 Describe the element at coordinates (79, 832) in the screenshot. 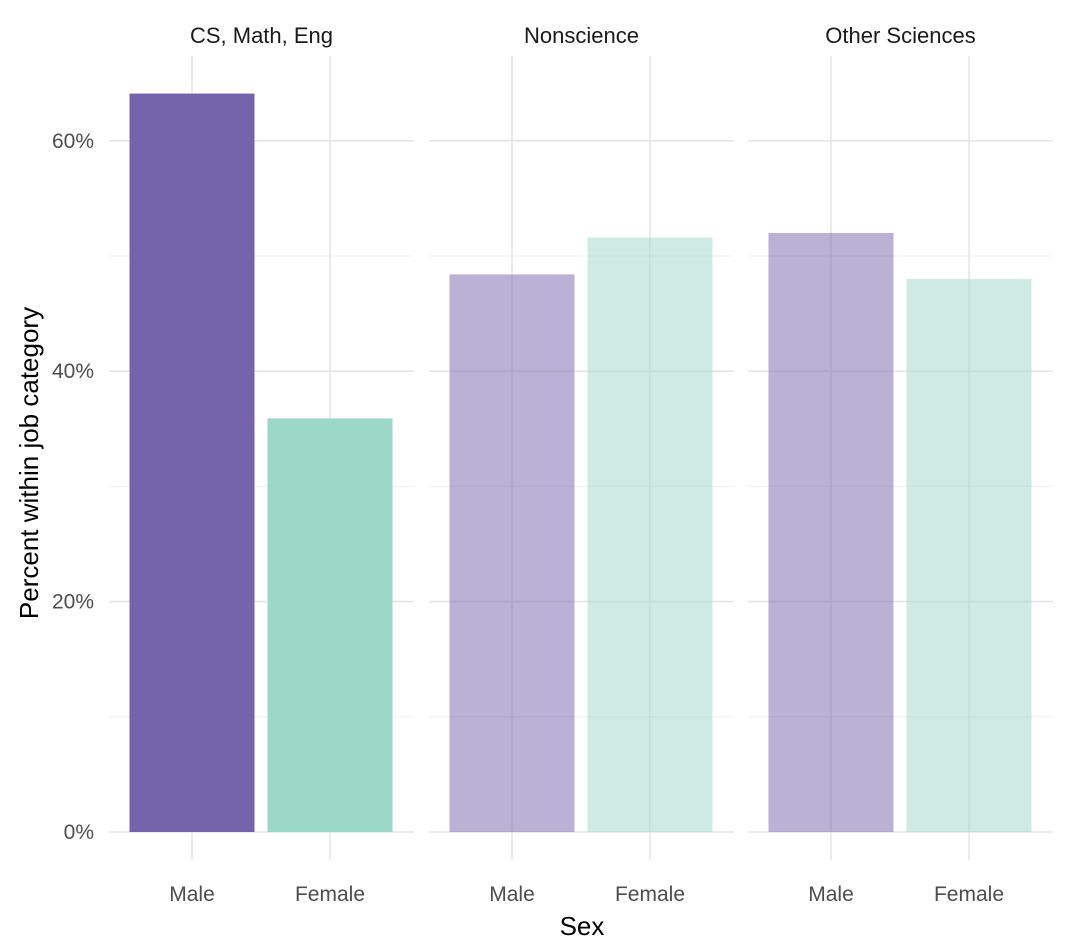

I see `y-tick-label: 0%` at that location.